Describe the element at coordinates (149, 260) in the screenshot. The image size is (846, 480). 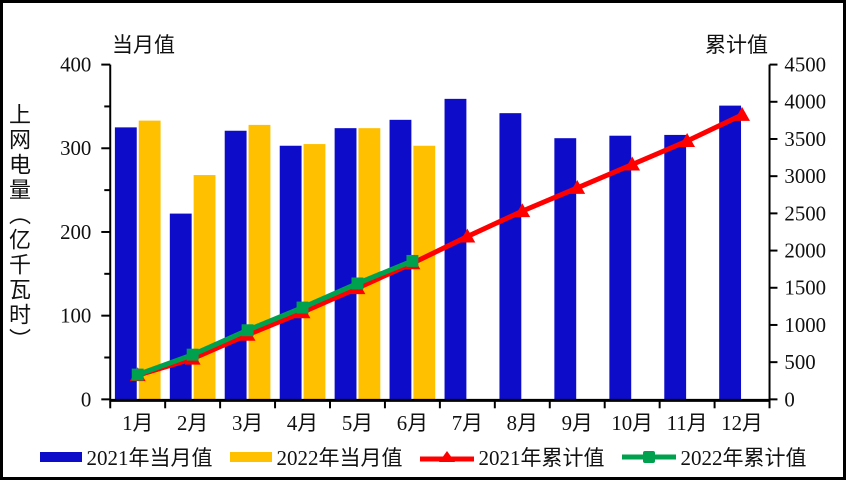
I see `bar-2022-1月` at that location.